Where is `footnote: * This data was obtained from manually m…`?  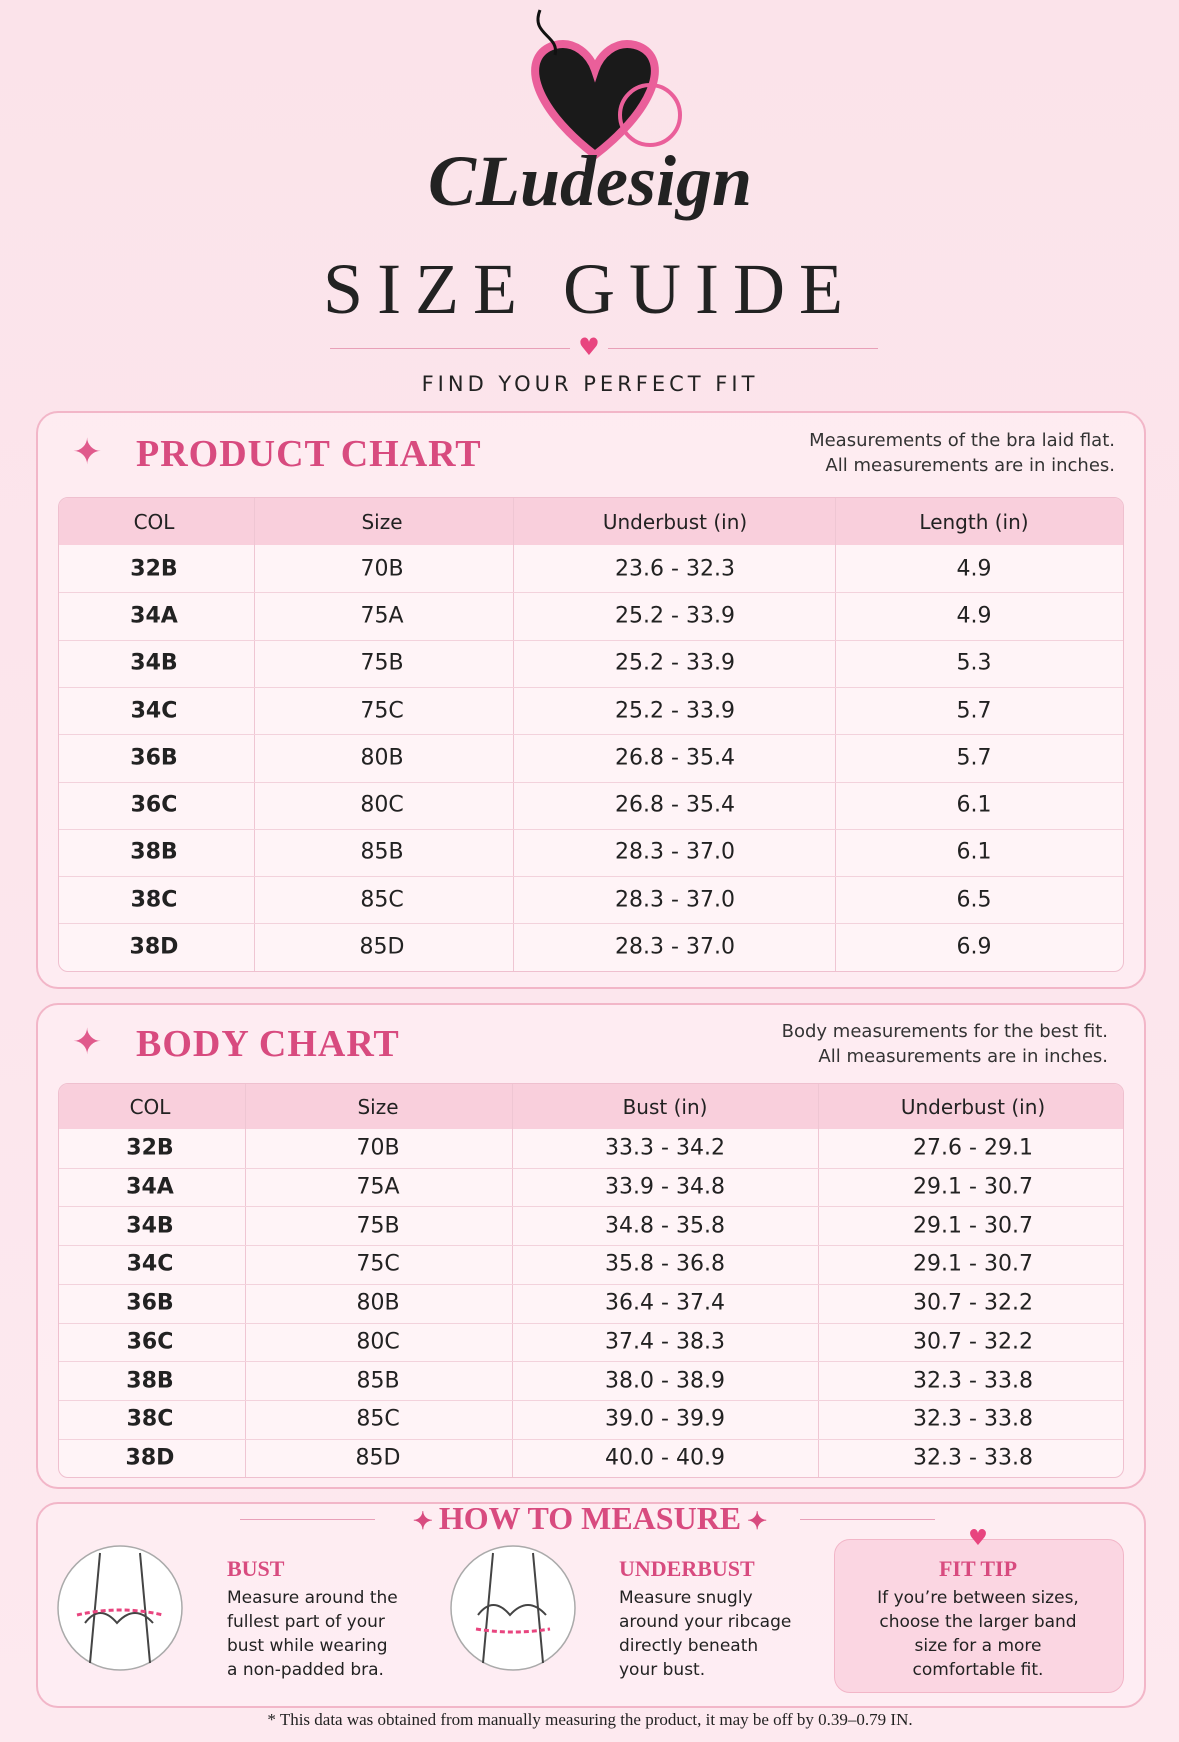 footnote: * This data was obtained from manually m… is located at coordinates (590, 1719).